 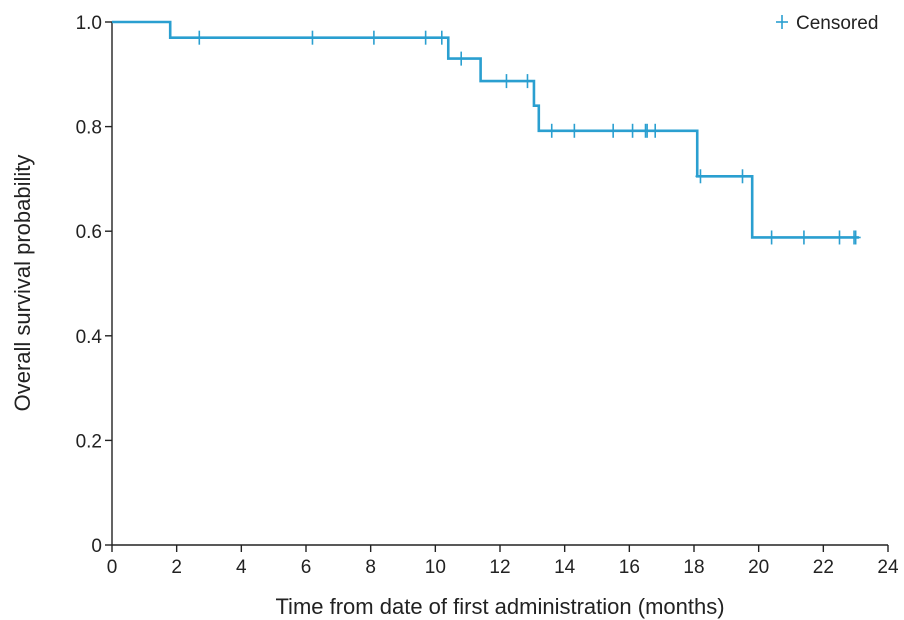 What do you see at coordinates (370, 567) in the screenshot?
I see `x-tick-label-4: 8` at bounding box center [370, 567].